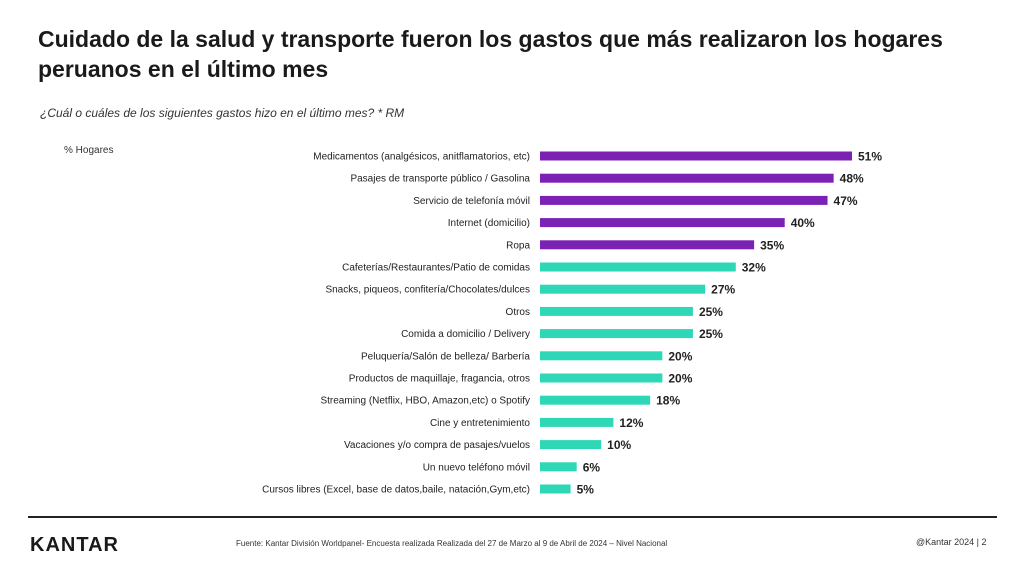 The image size is (1024, 576). What do you see at coordinates (772, 245) in the screenshot?
I see `value-label: 35%` at bounding box center [772, 245].